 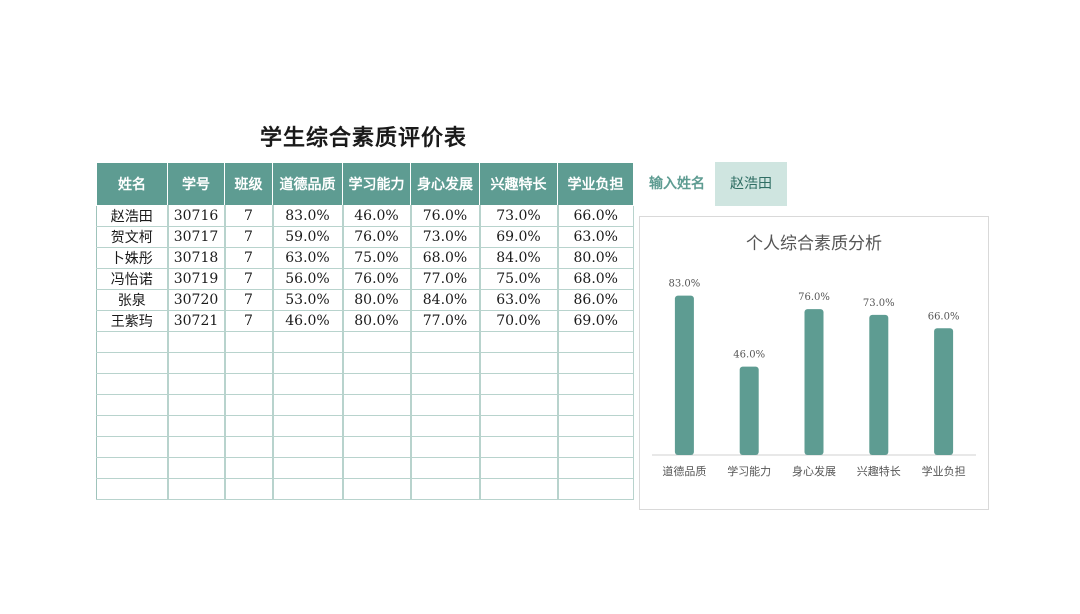 What do you see at coordinates (132, 321) in the screenshot?
I see `table-cell: 王紫玙` at bounding box center [132, 321].